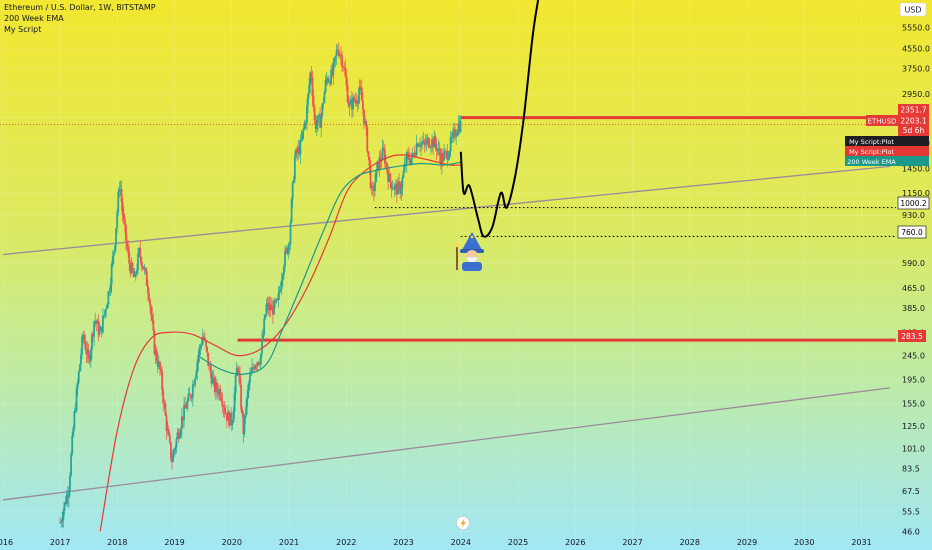 This screenshot has width=932, height=550. Describe the element at coordinates (232, 542) in the screenshot. I see `x-tick-label: 2020` at that location.